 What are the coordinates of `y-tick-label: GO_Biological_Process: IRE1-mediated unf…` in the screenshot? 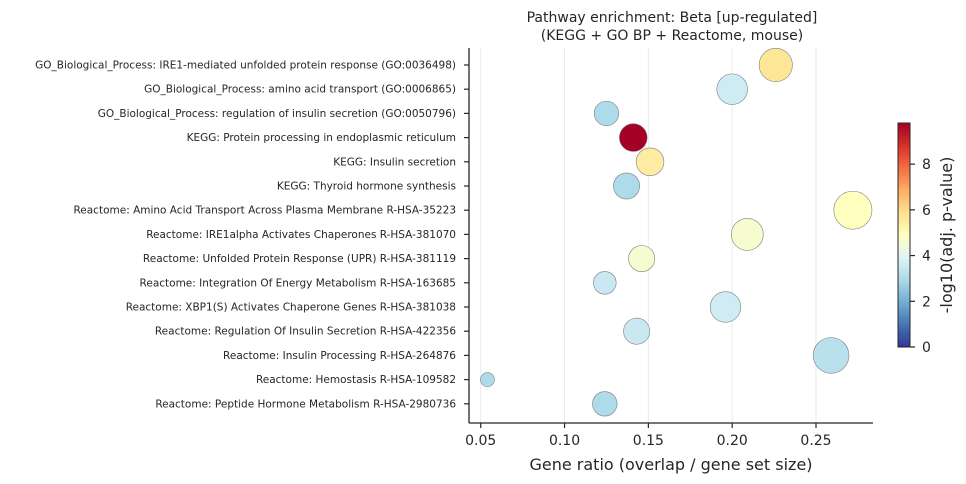 It's located at (245, 66).